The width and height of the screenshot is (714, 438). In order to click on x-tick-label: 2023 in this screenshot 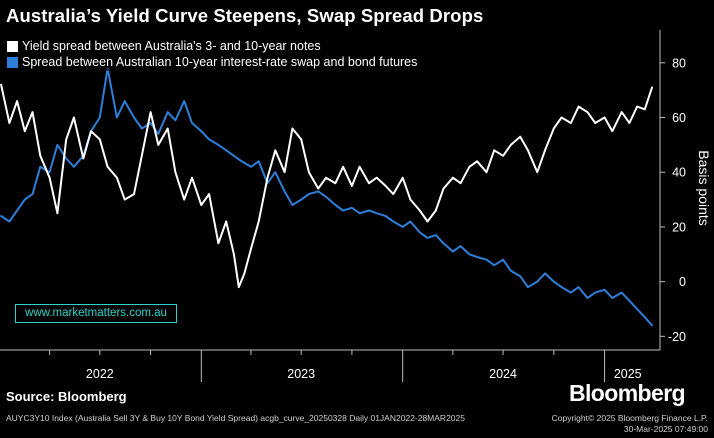, I will do `click(301, 374)`.